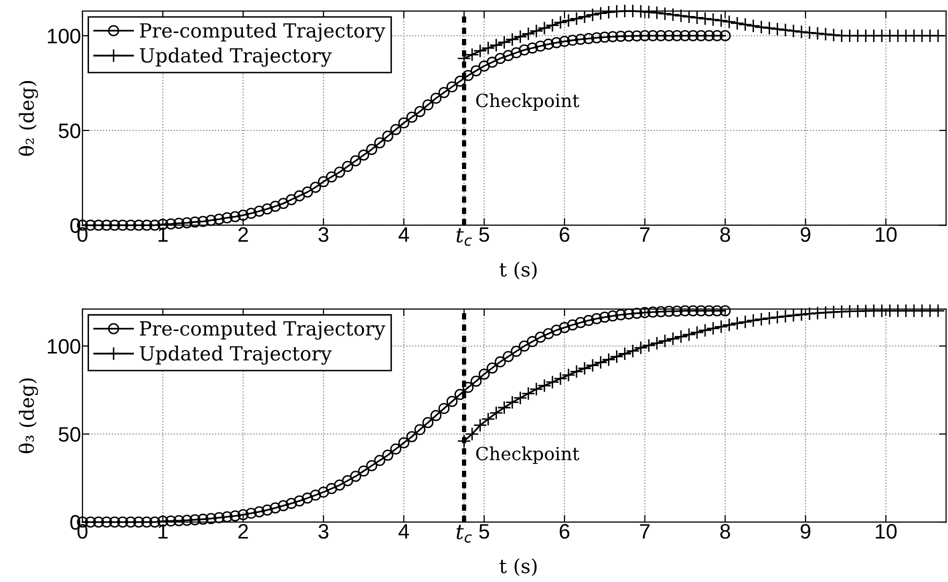 The width and height of the screenshot is (948, 582). What do you see at coordinates (28, 118) in the screenshot?
I see `y-axis-title: θ₂ (deg)` at bounding box center [28, 118].